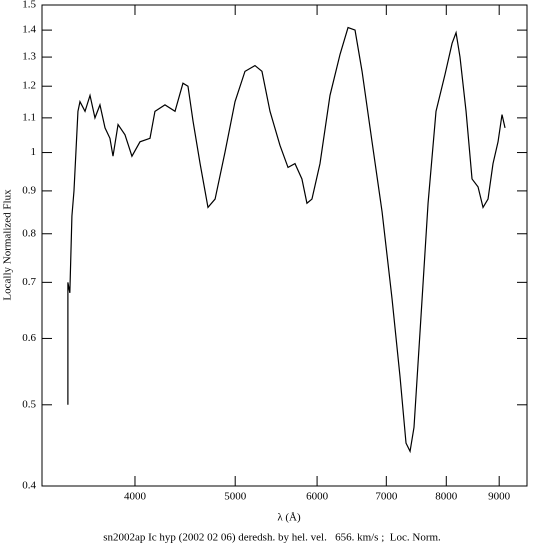 The width and height of the screenshot is (544, 546). What do you see at coordinates (29, 338) in the screenshot?
I see `y-tick-label: 0.6` at bounding box center [29, 338].